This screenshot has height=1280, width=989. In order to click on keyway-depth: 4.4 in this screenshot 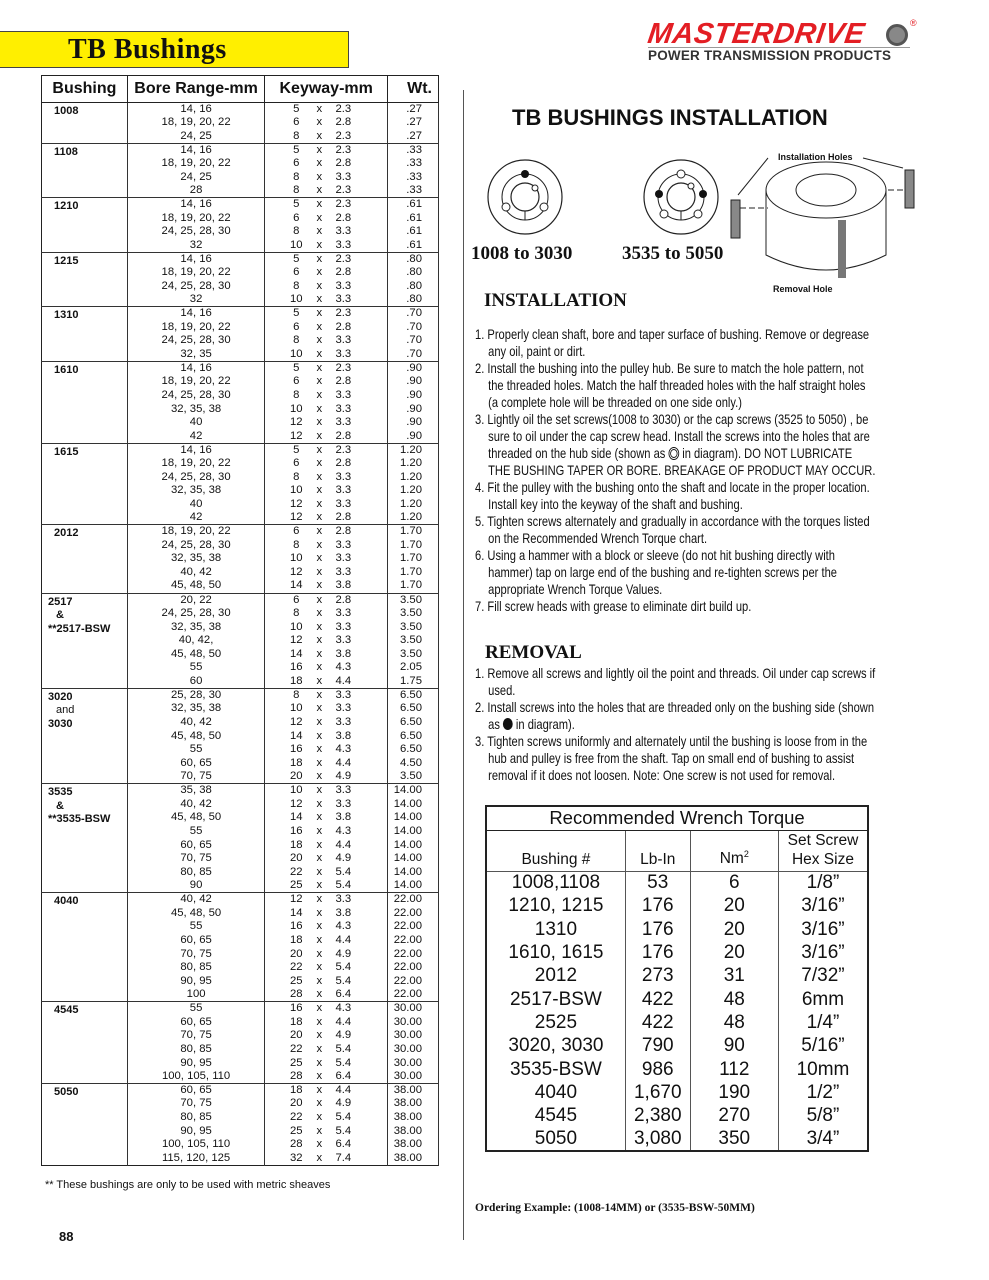, I will do `click(343, 939)`.